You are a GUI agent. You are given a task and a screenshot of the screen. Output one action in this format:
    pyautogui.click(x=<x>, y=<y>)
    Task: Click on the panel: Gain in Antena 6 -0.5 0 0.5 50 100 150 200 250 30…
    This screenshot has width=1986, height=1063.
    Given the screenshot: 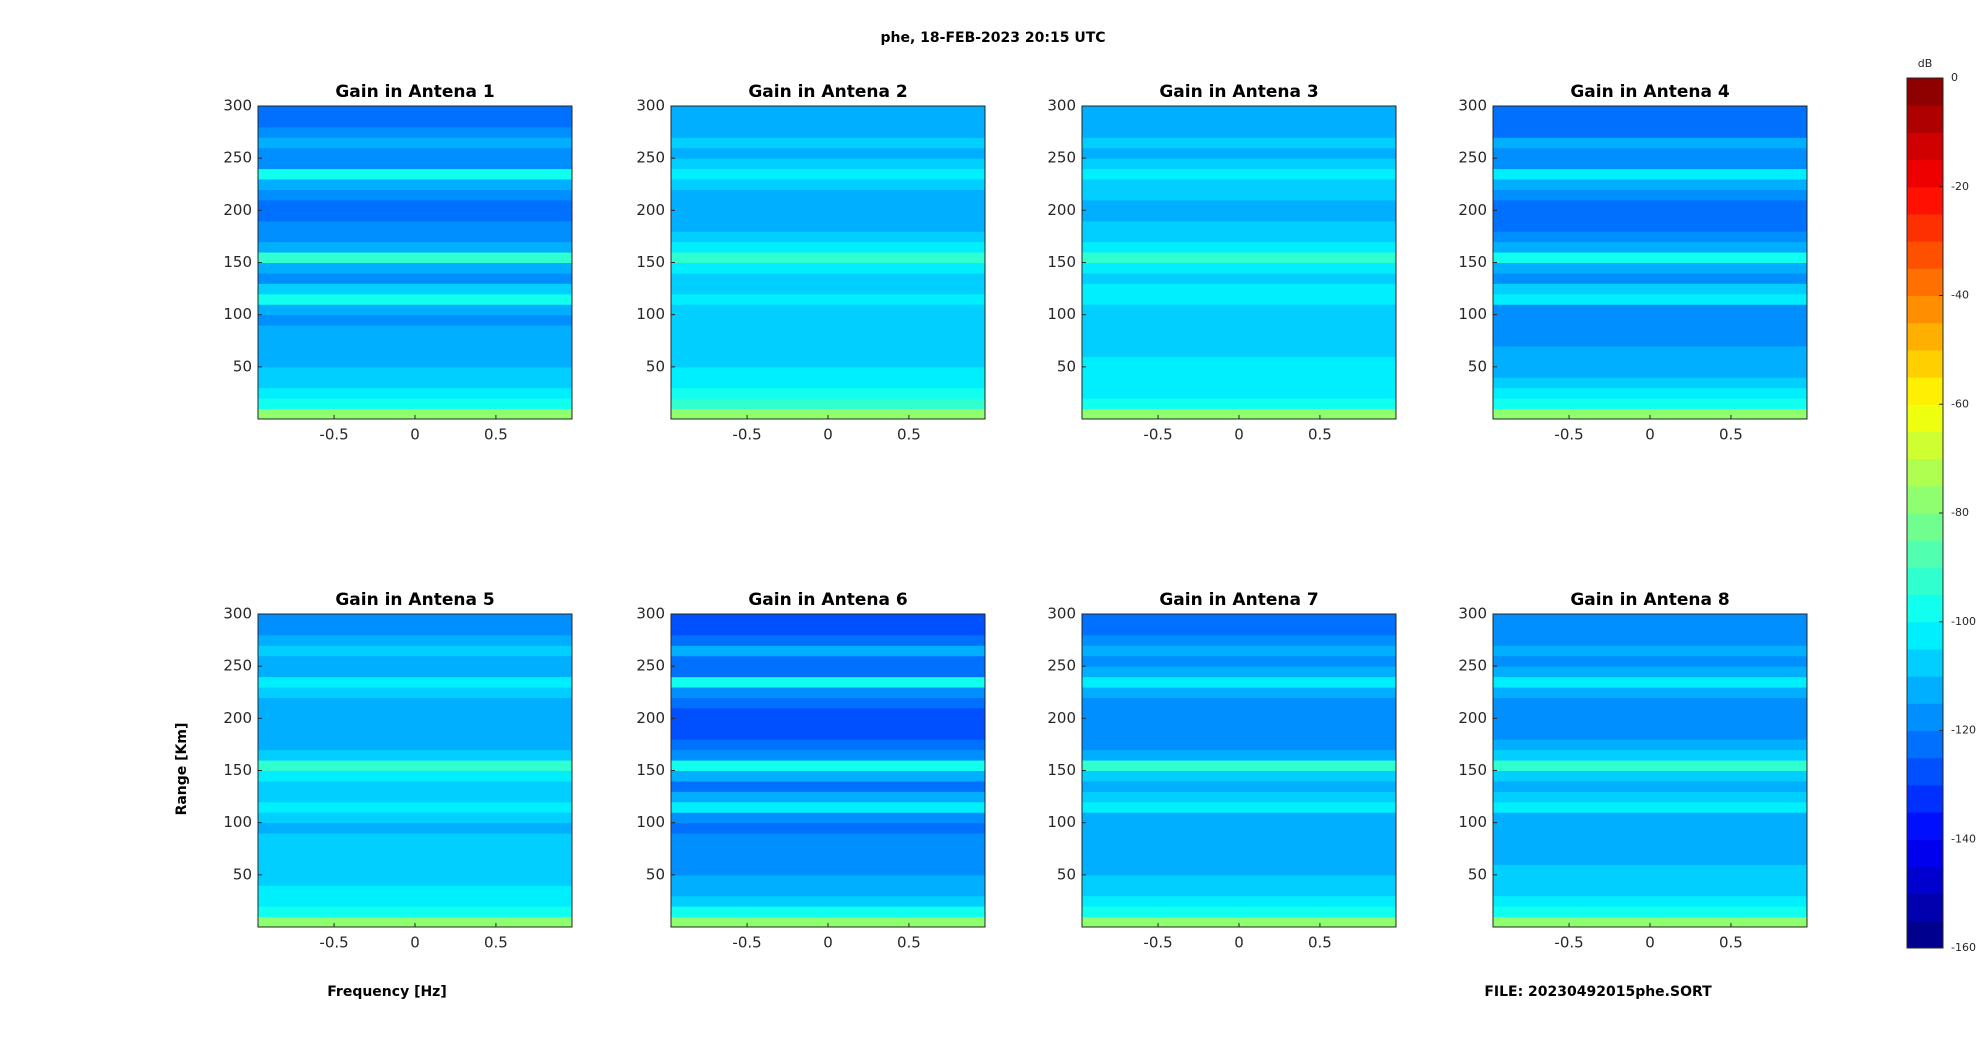 What is the action you would take?
    pyautogui.click(x=811, y=771)
    